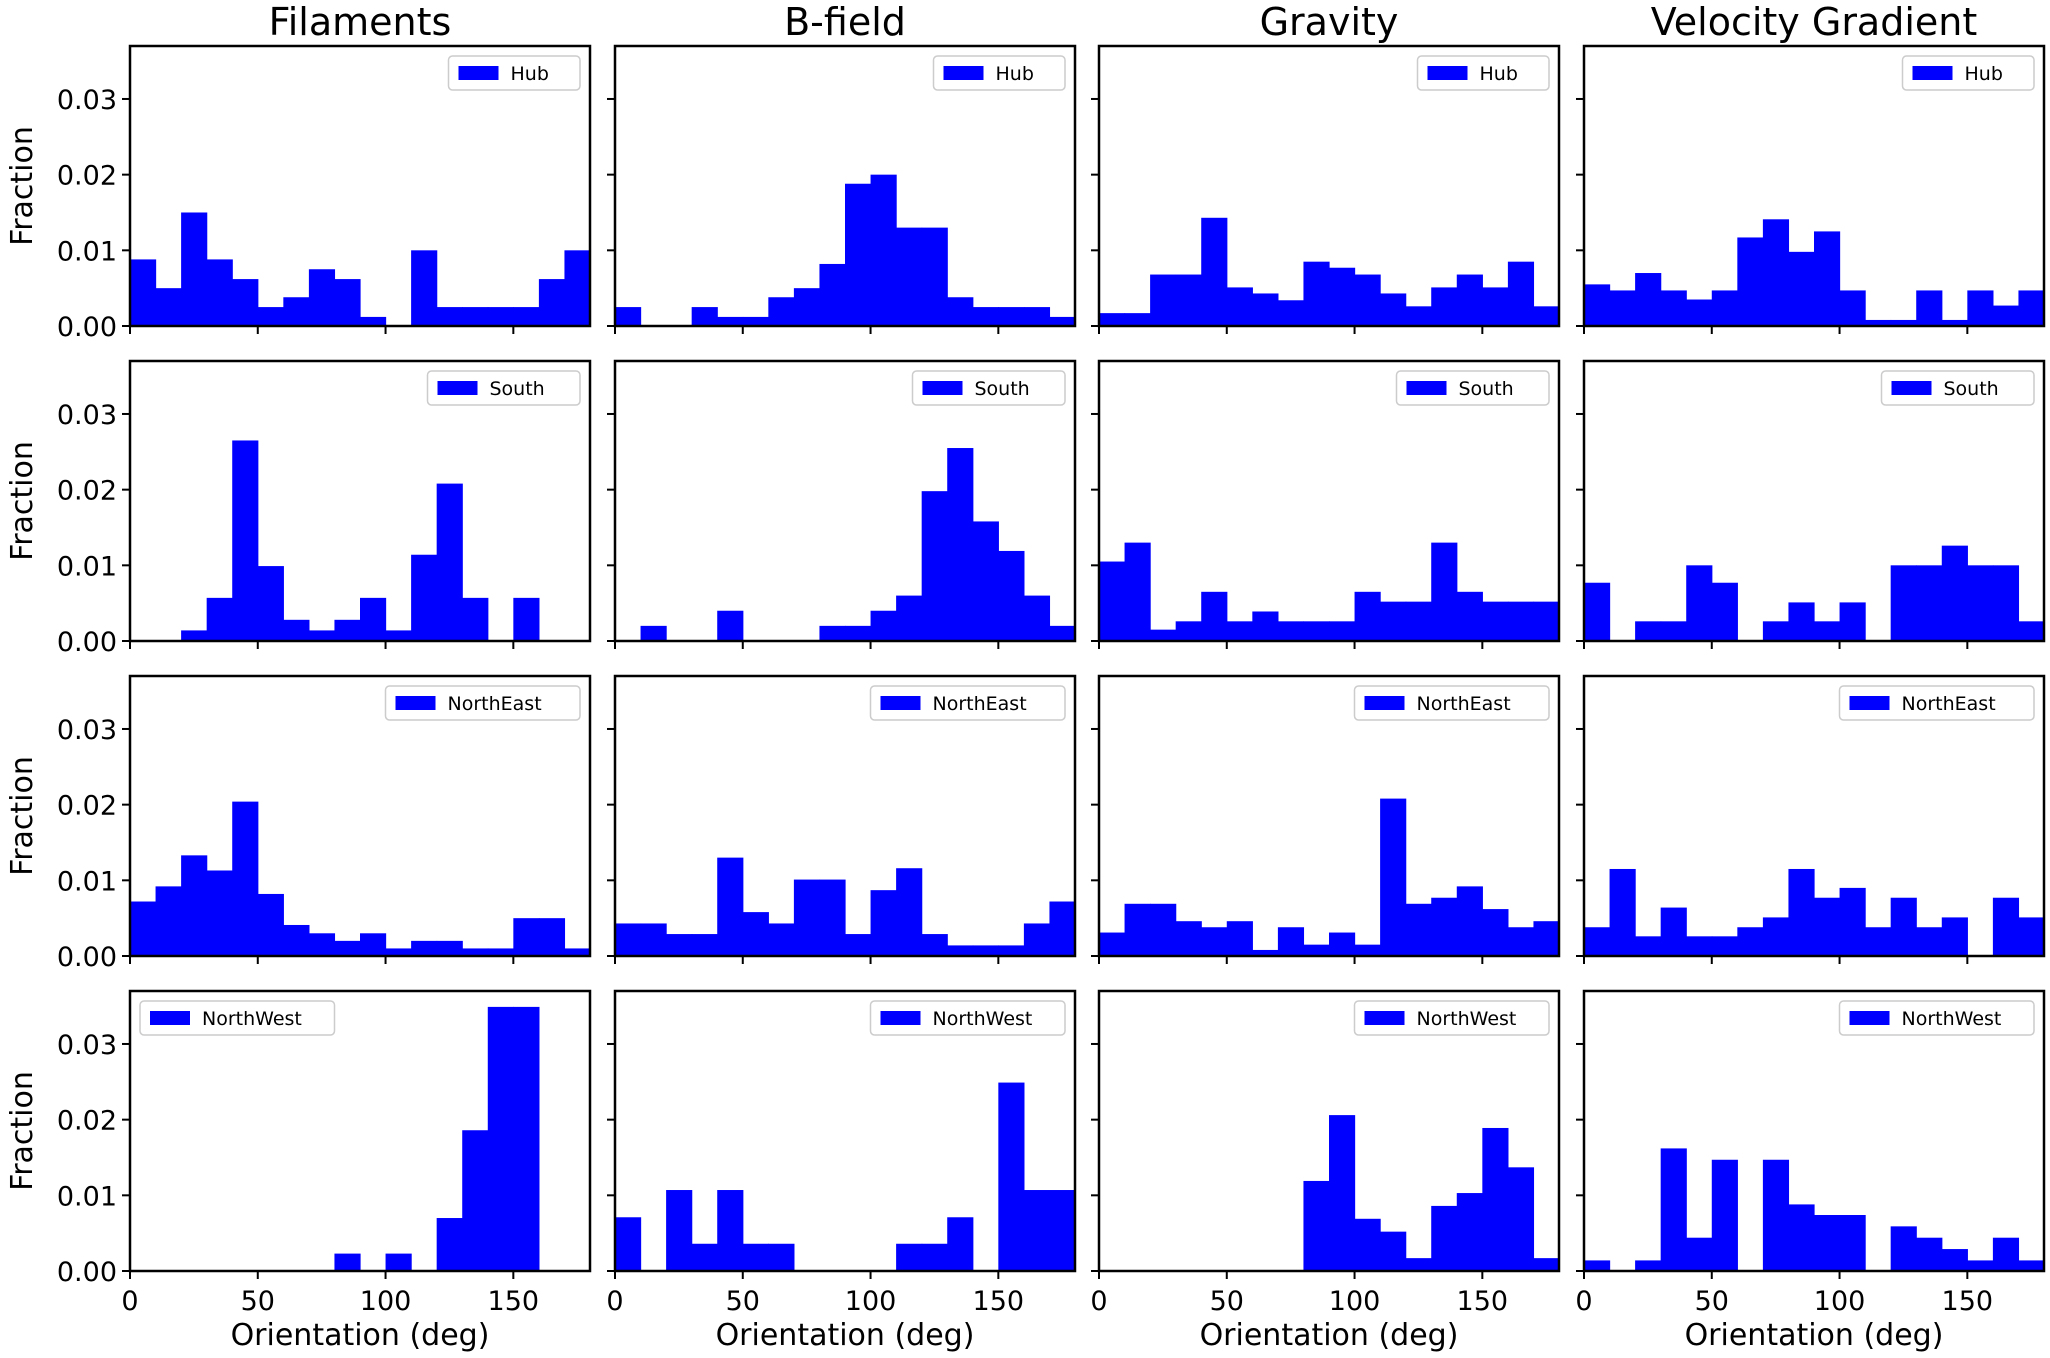 The image size is (2050, 1358). I want to click on panel-filaments-hub: 0.00 0.01 0.02 0.03 Fraction Hub, so click(298, 193).